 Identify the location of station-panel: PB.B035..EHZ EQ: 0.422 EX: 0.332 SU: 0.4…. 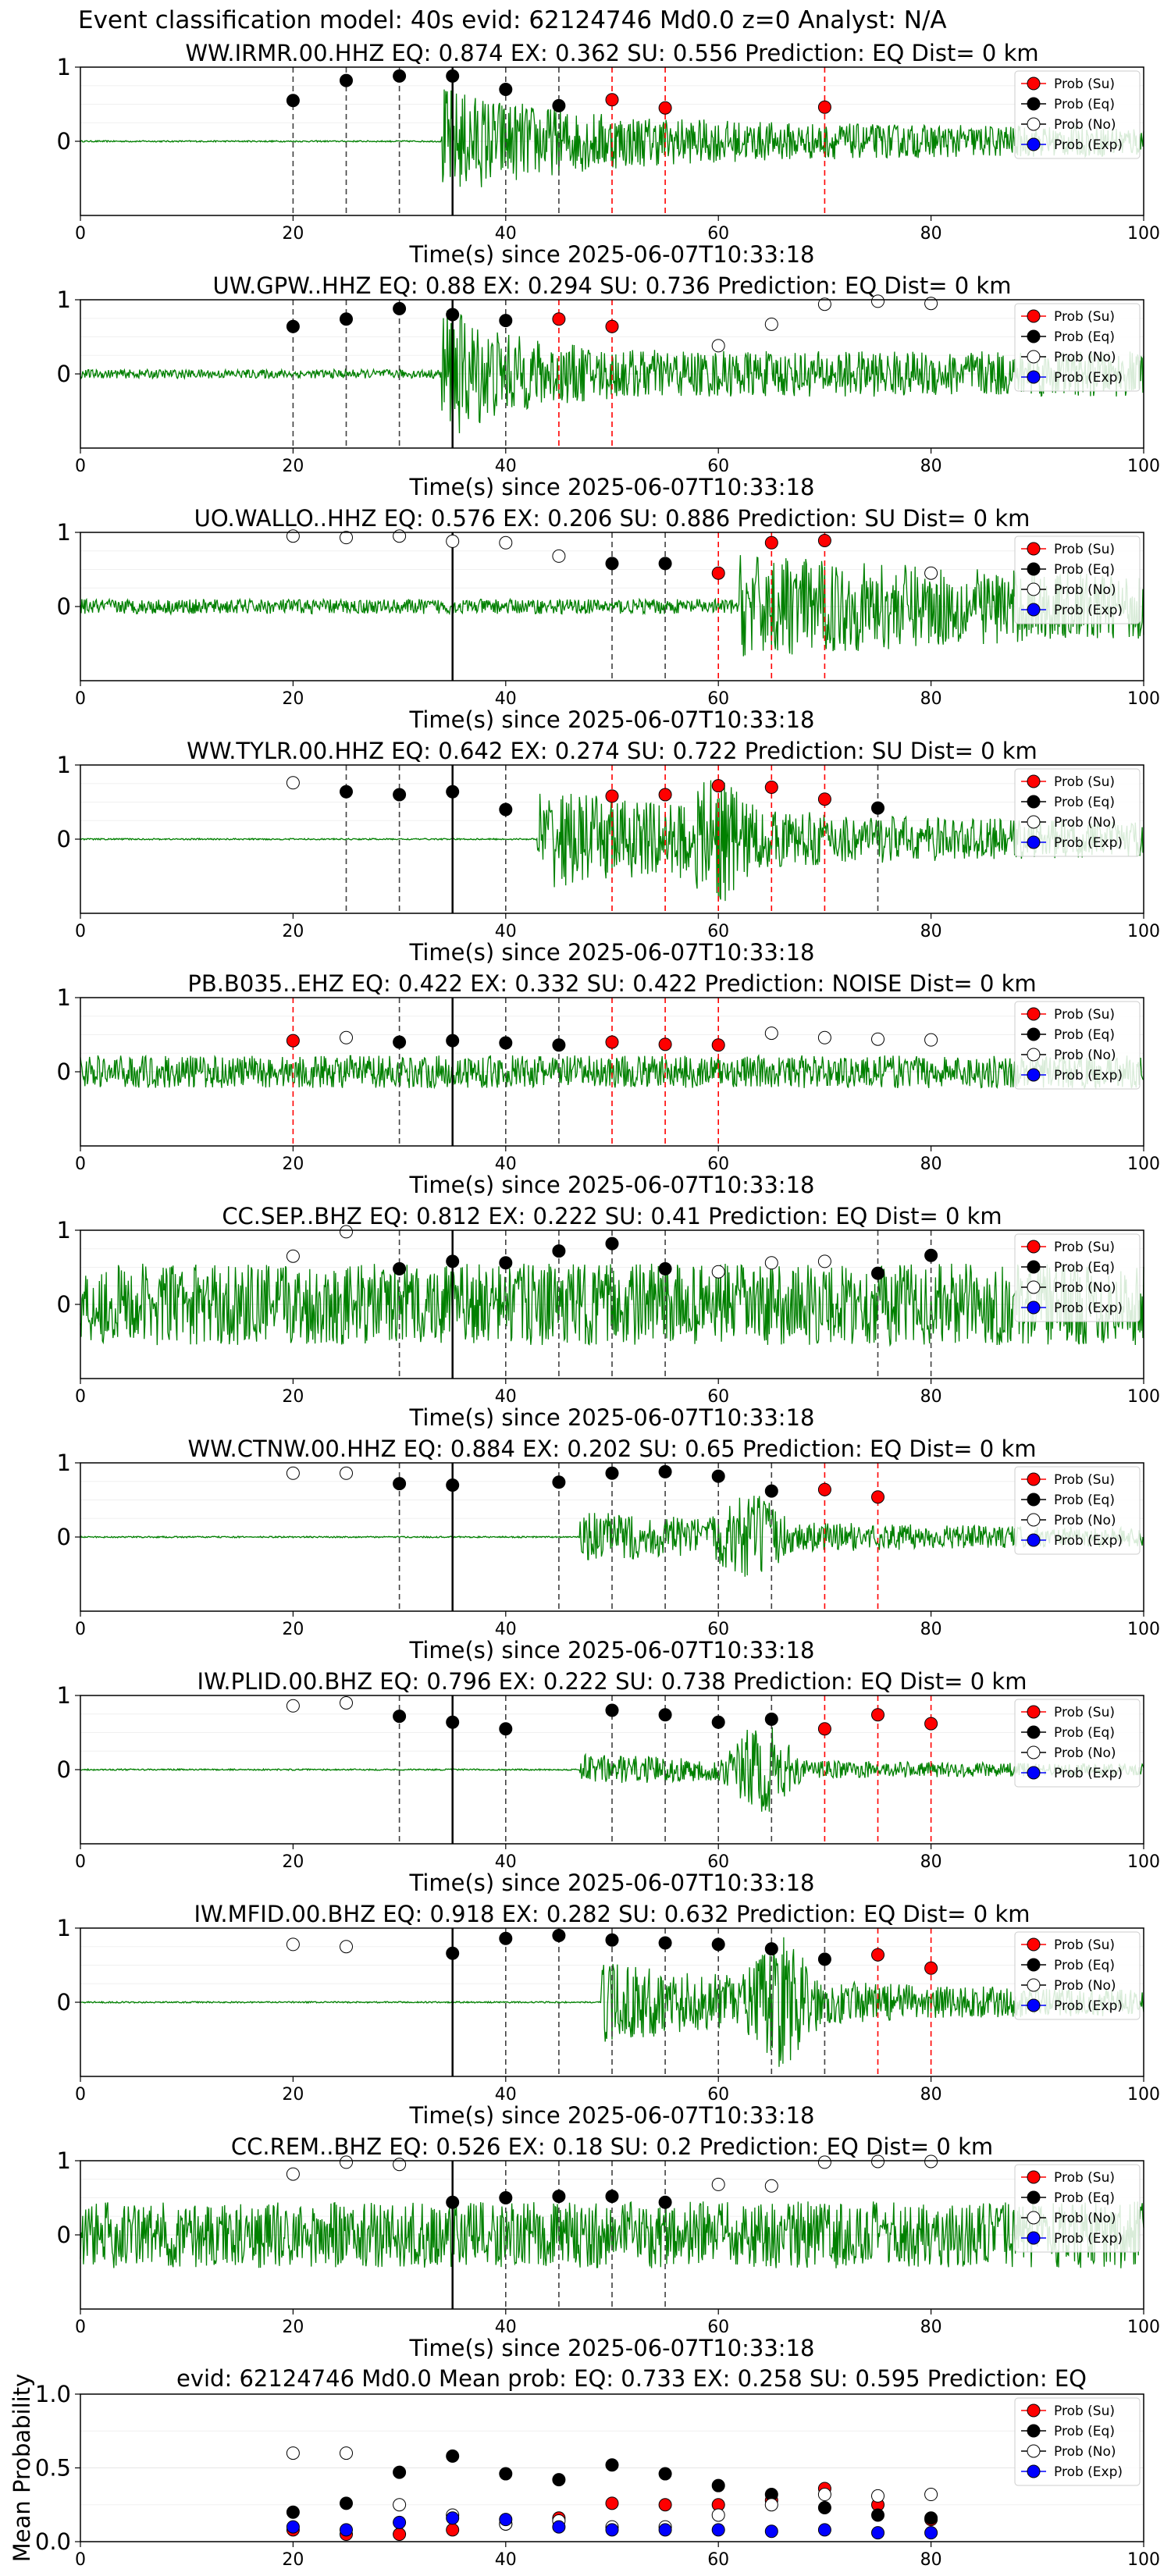
(608, 1084).